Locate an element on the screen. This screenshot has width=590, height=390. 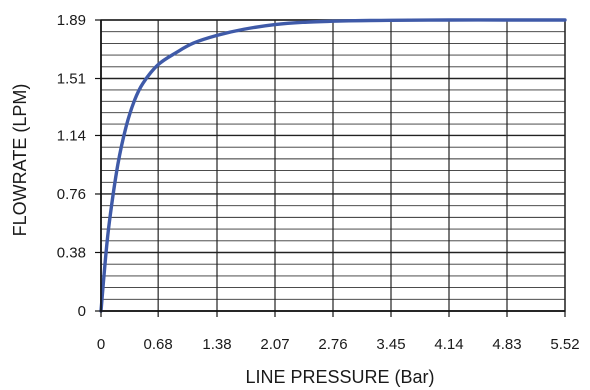
y-tick-label: 0.76 is located at coordinates (71, 194).